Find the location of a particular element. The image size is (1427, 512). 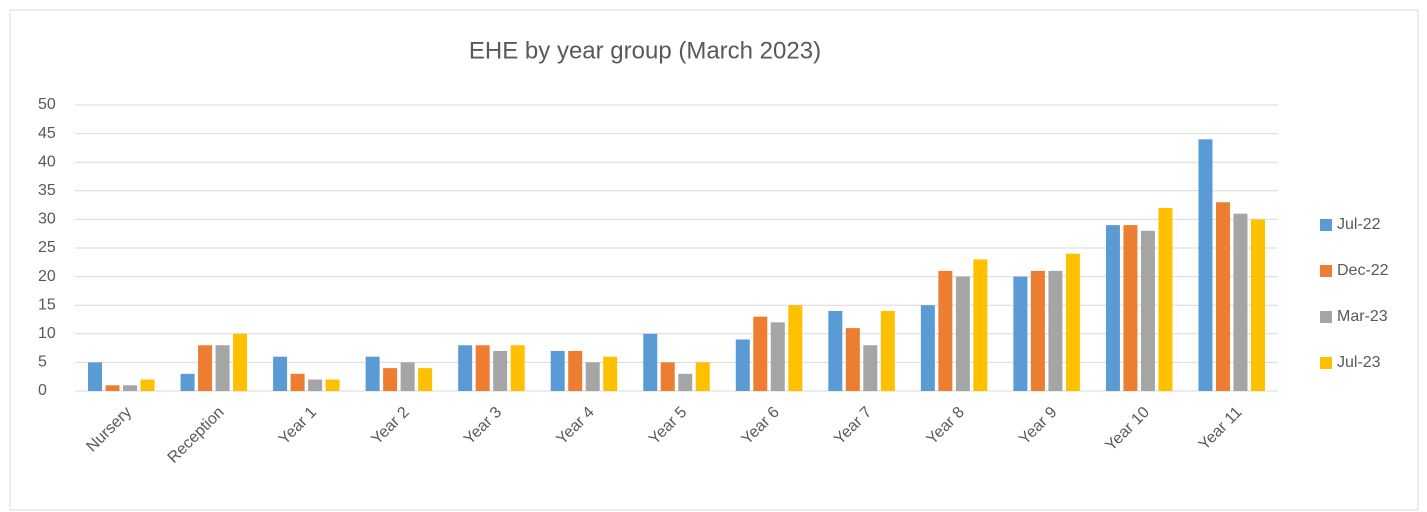

y-tick-label: 10 is located at coordinates (47, 333).